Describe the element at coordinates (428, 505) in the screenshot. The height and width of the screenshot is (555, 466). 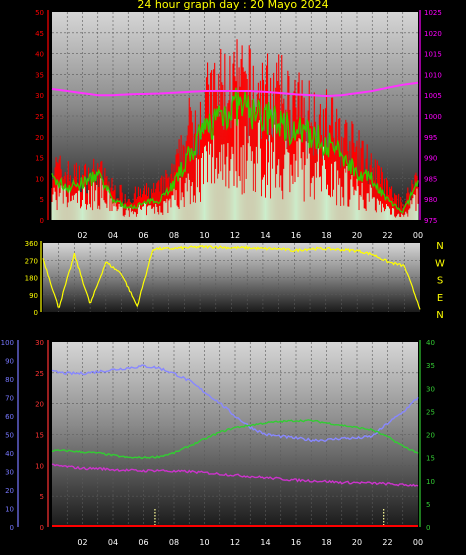
I see `dewpoint-axis-tick: 5` at that location.